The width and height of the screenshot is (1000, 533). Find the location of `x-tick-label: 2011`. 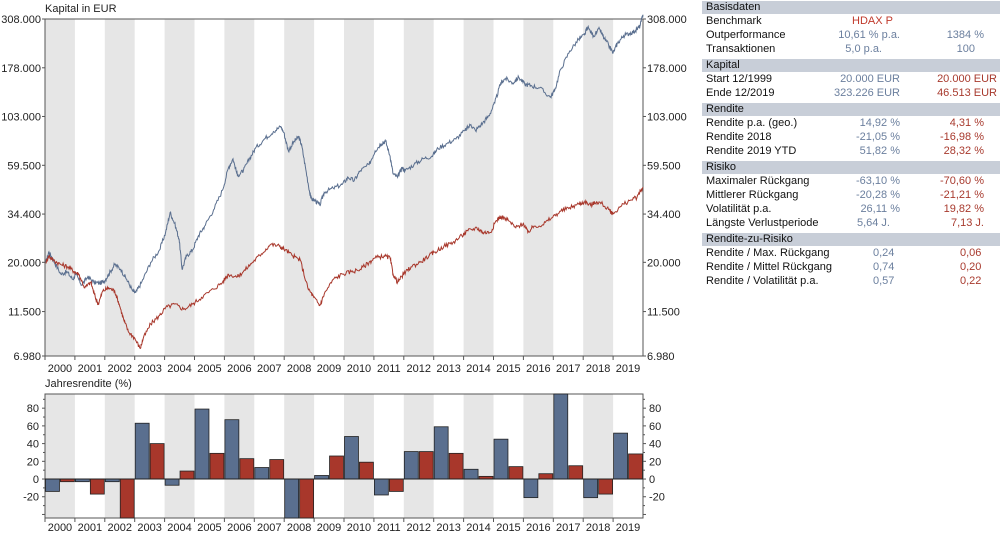

x-tick-label: 2011 is located at coordinates (389, 527).